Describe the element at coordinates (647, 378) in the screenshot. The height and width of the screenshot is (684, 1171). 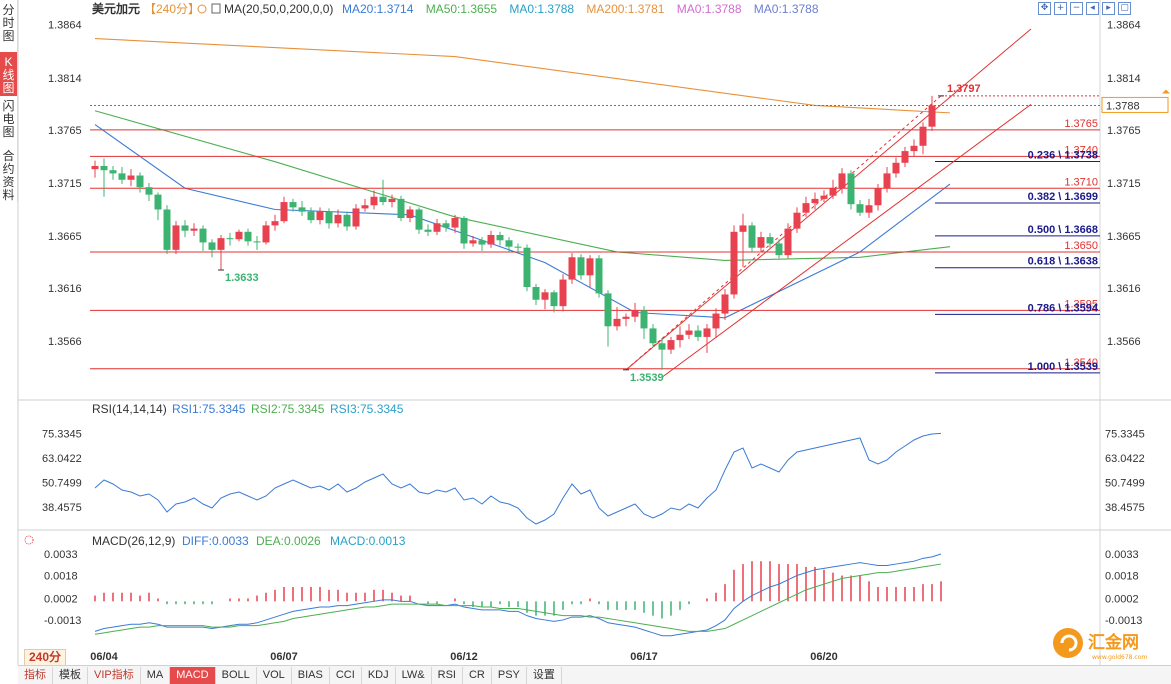
I see `extreme-label-1: 1.3539` at that location.